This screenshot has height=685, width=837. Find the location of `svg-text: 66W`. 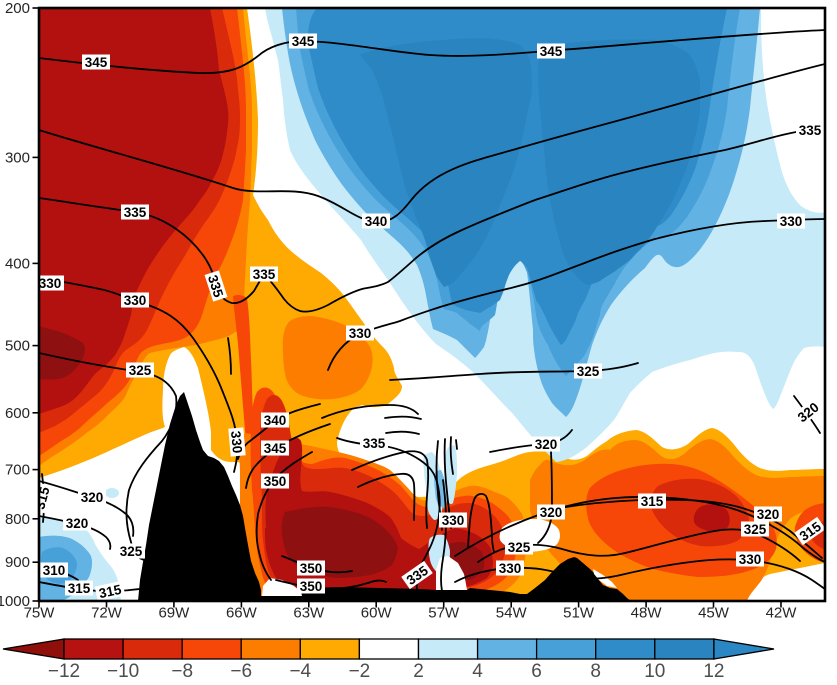

svg-text: 66W is located at coordinates (242, 613).